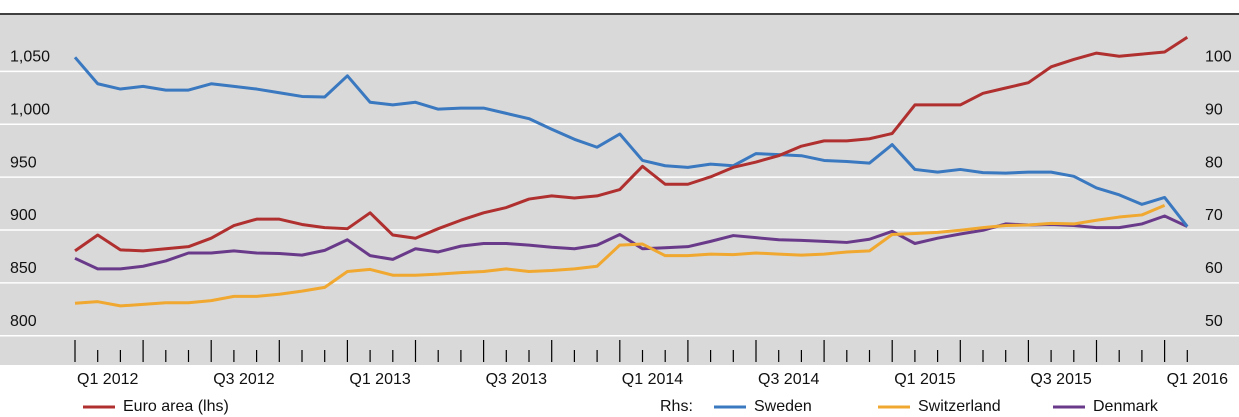 This screenshot has height=417, width=1239. I want to click on x-tick-label: Q3 2013, so click(516, 379).